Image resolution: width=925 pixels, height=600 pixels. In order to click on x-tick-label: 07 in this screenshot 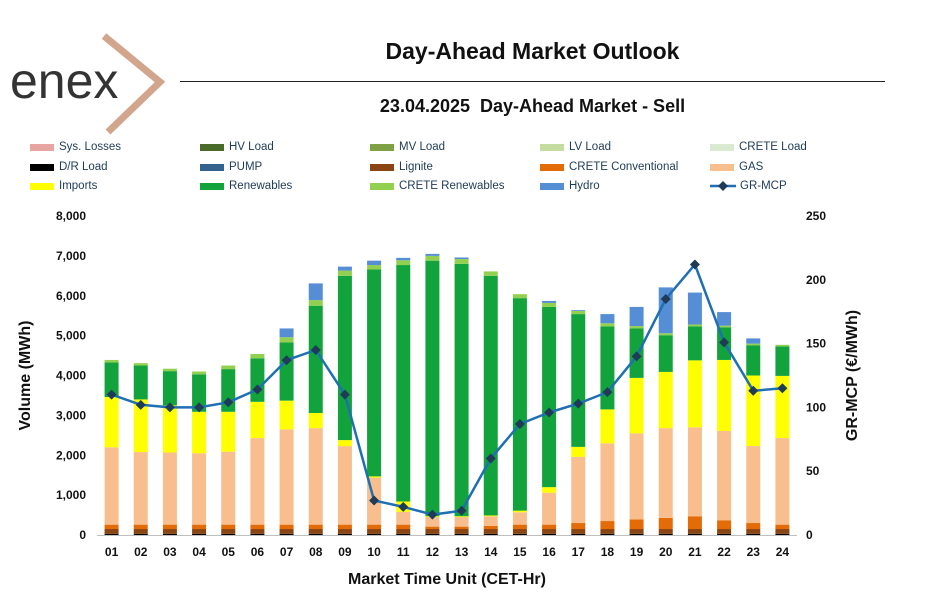, I will do `click(287, 552)`.